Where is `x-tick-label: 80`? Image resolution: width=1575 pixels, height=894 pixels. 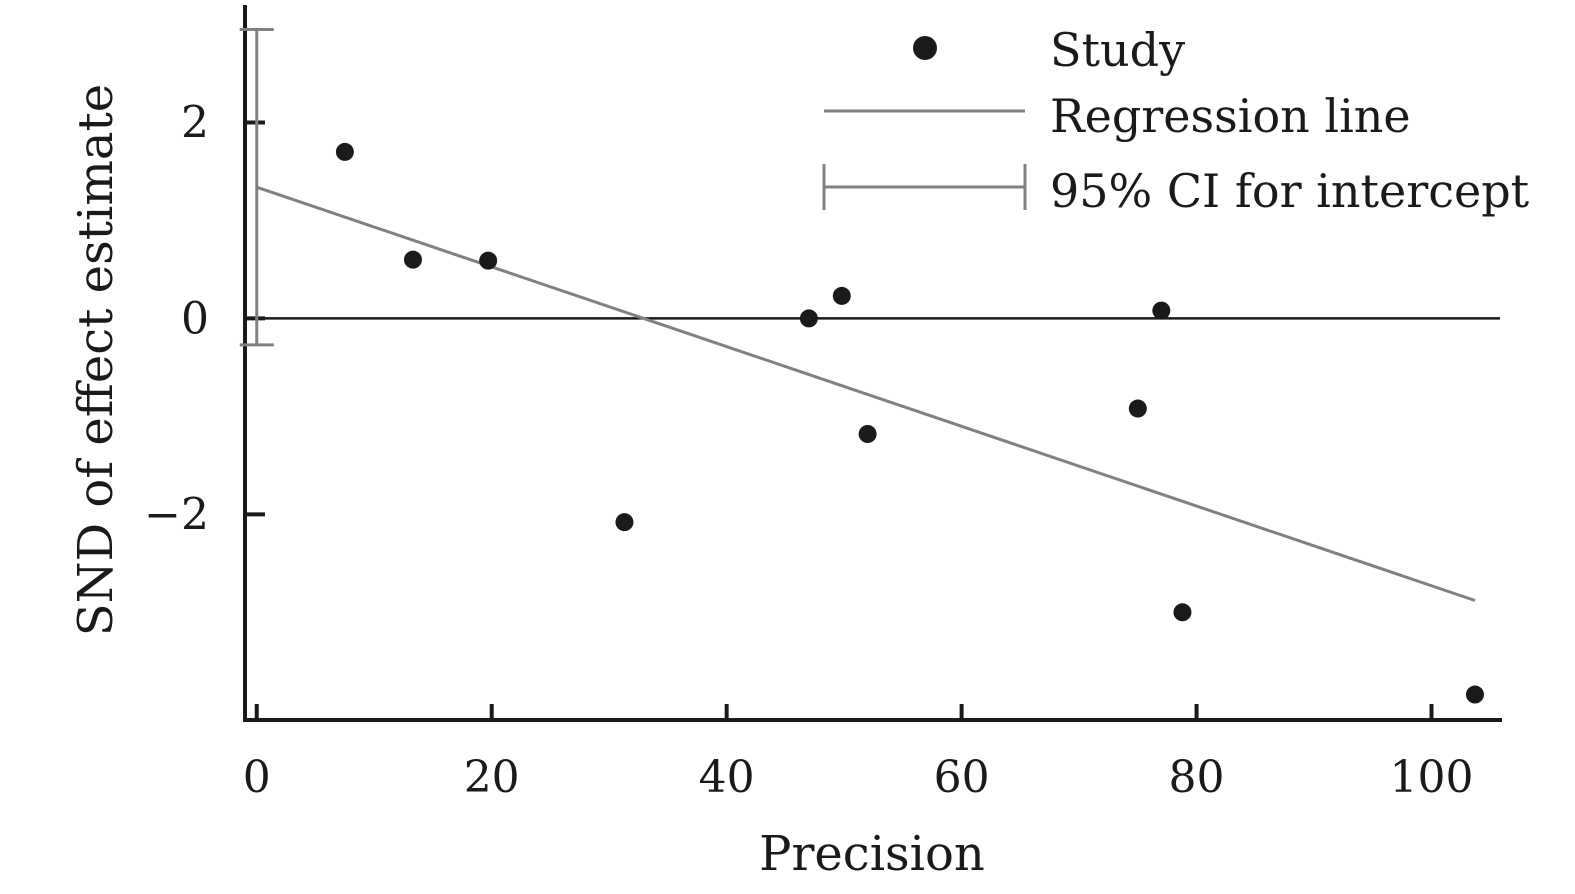
x-tick-label: 80 is located at coordinates (1197, 777).